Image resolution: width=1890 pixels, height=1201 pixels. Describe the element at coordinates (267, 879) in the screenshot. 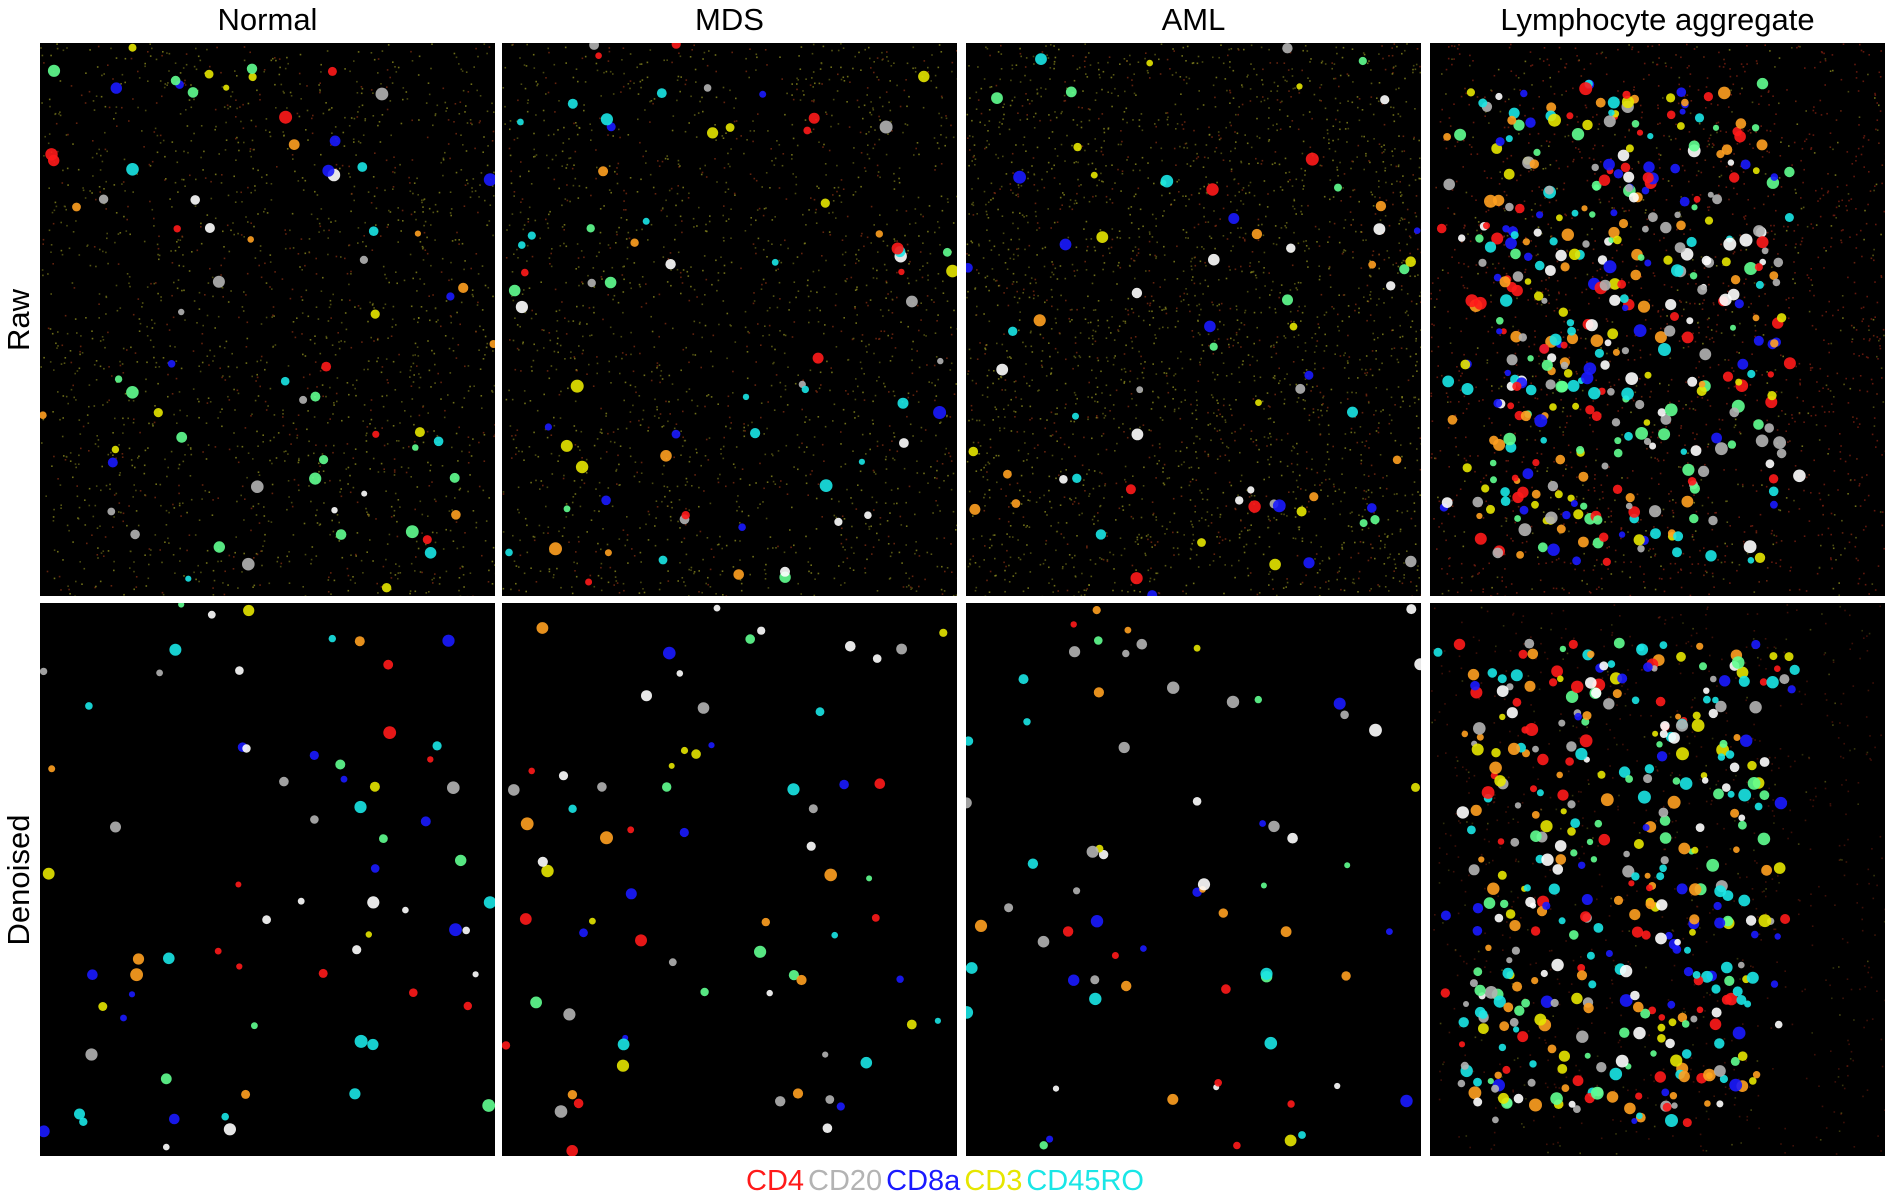

I see `panel-denoised-normal` at that location.